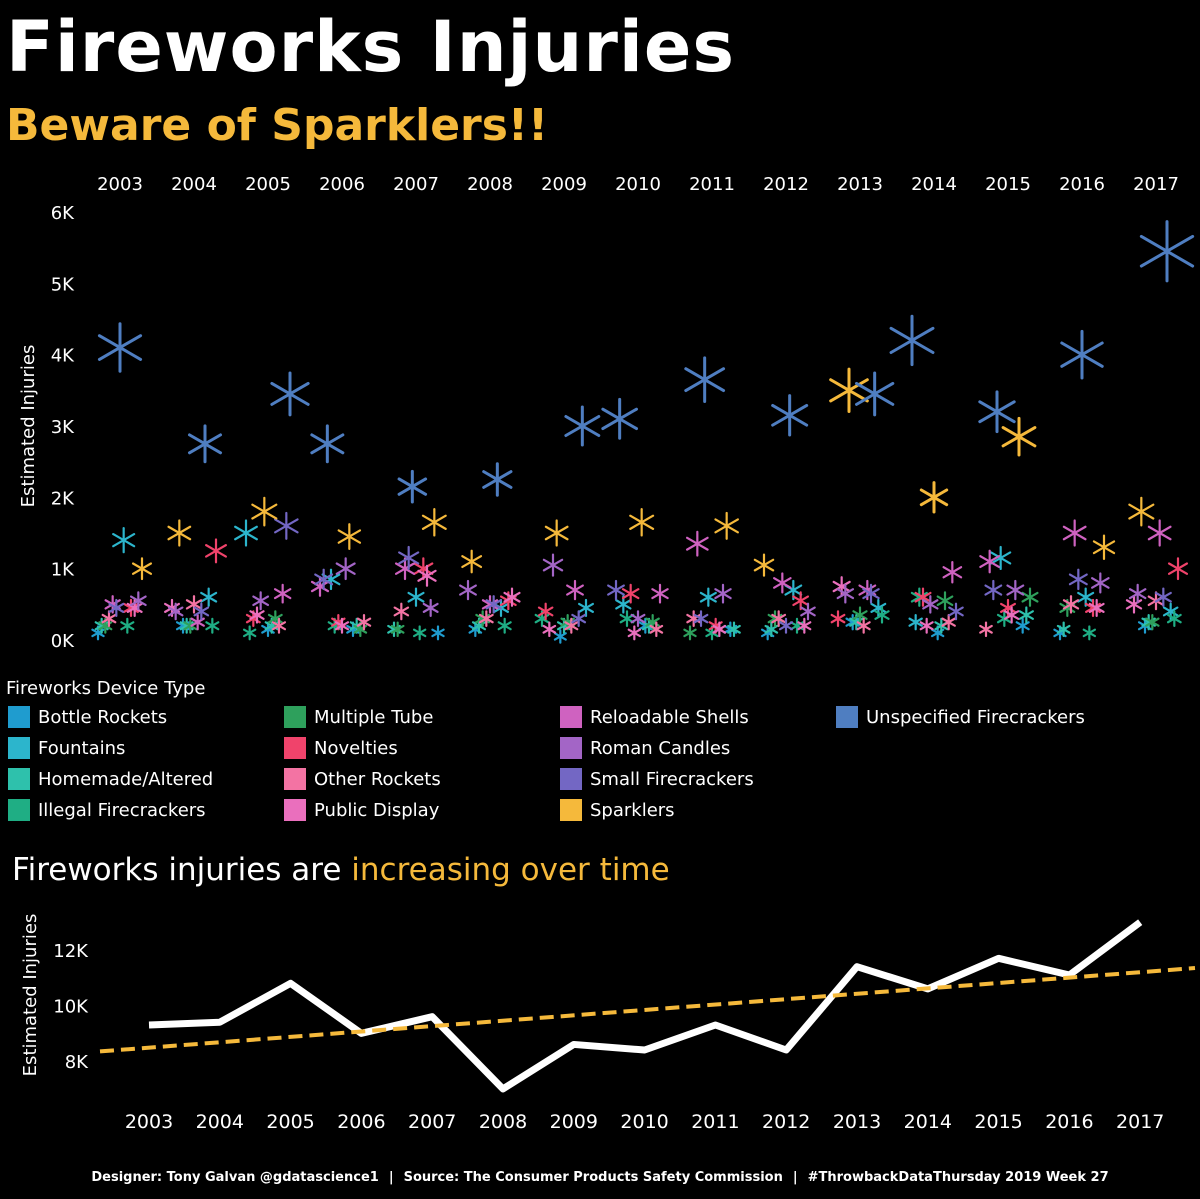 This screenshot has width=1200, height=1199. What do you see at coordinates (786, 184) in the screenshot?
I see `scatter-year-label: 2012` at bounding box center [786, 184].